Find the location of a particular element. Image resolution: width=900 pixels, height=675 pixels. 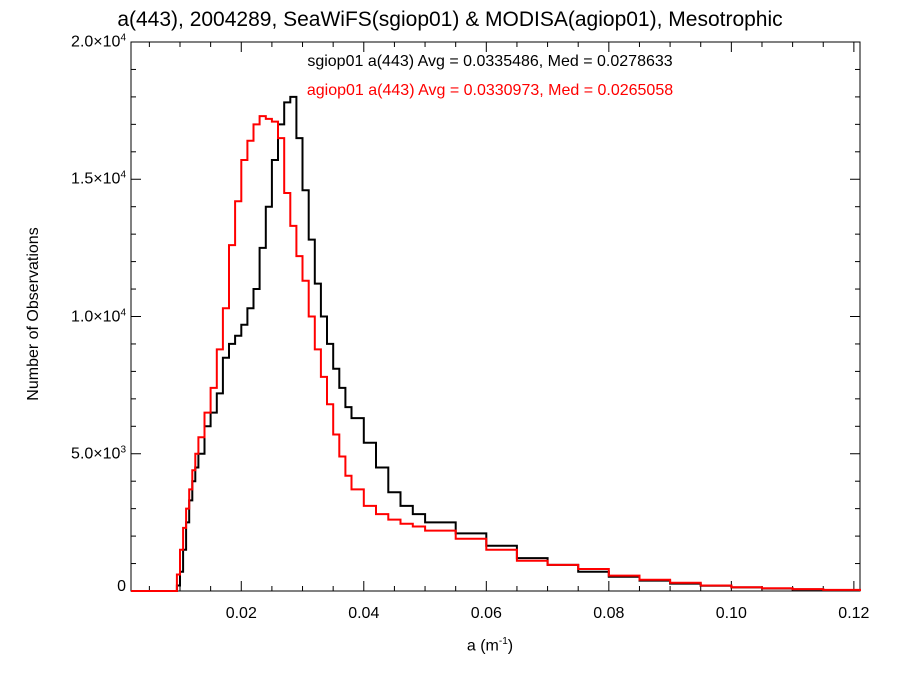

y-tick-mantissa: 1.0×10 is located at coordinates (96, 317).